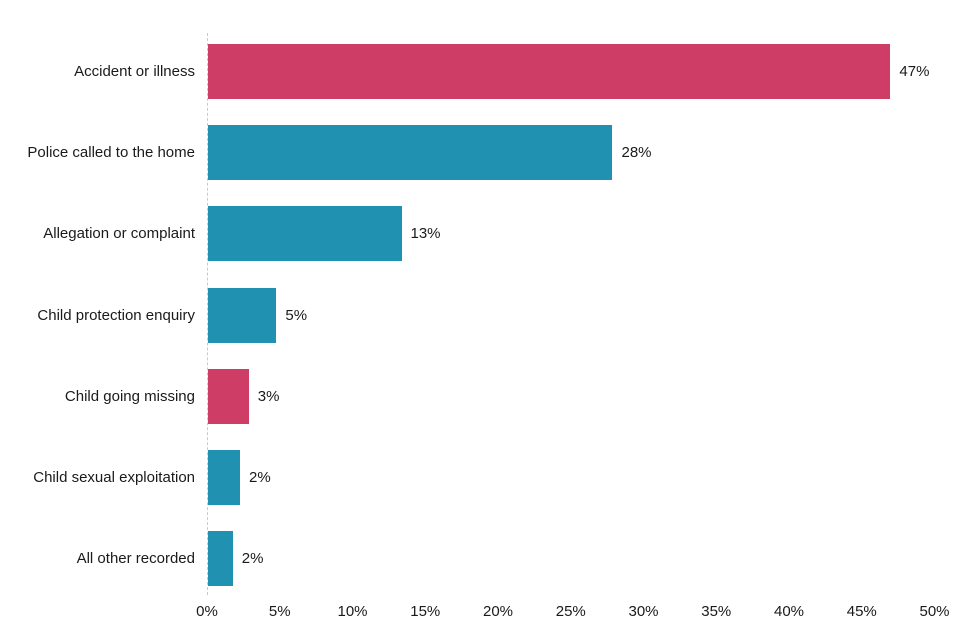 The width and height of the screenshot is (960, 640). Describe the element at coordinates (498, 611) in the screenshot. I see `x-tick-label: 20%` at that location.